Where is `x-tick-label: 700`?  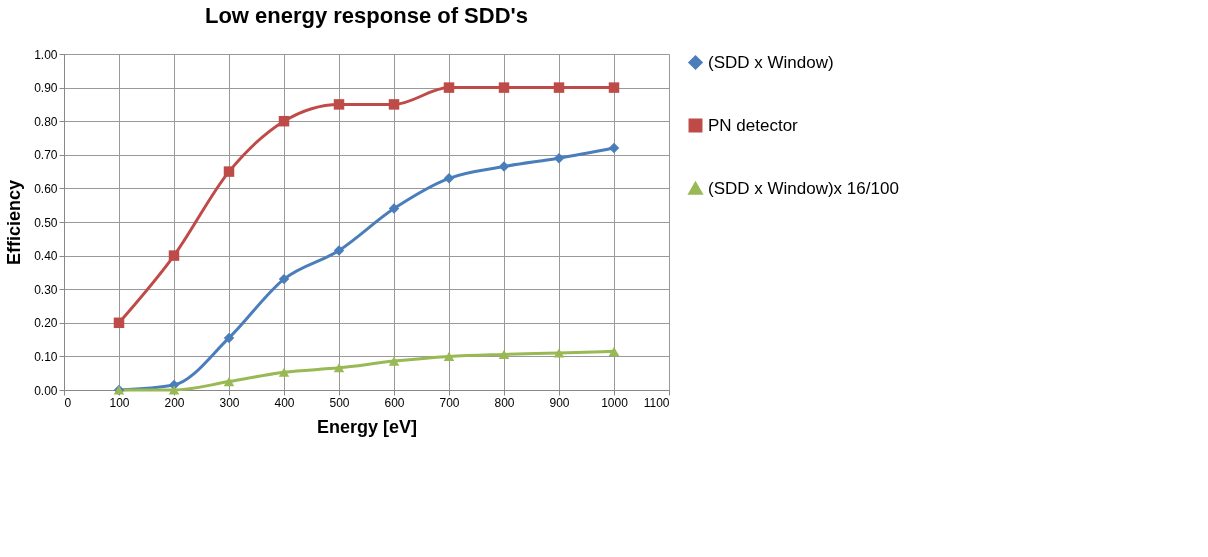 x-tick-label: 700 is located at coordinates (449, 402).